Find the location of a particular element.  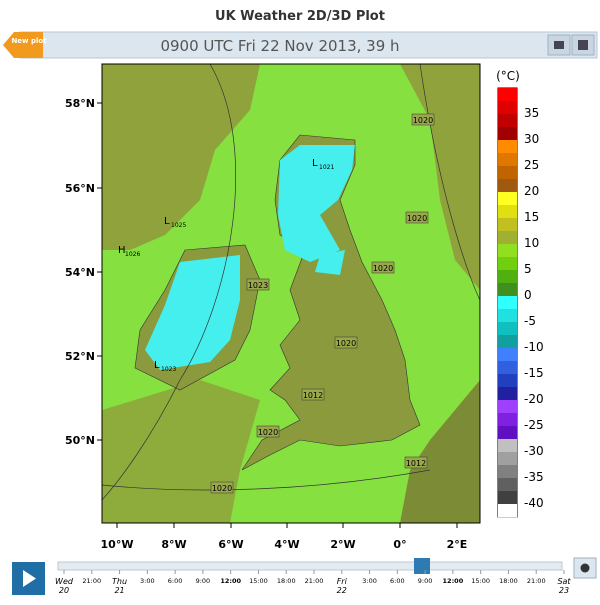

colorbar-label: -20 is located at coordinates (534, 399).